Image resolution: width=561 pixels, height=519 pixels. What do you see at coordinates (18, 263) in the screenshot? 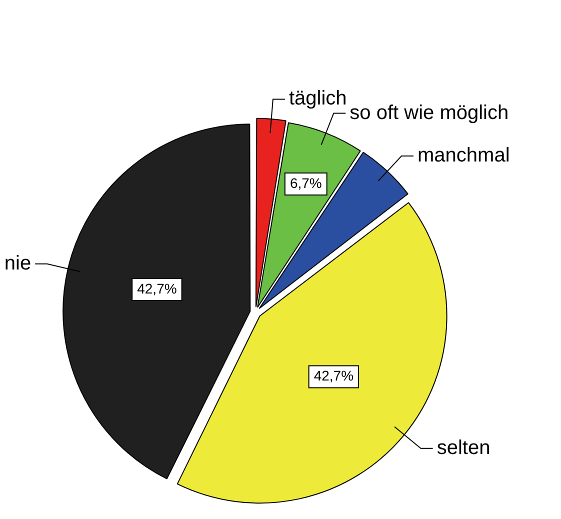
I see `slice-label: nie` at bounding box center [18, 263].